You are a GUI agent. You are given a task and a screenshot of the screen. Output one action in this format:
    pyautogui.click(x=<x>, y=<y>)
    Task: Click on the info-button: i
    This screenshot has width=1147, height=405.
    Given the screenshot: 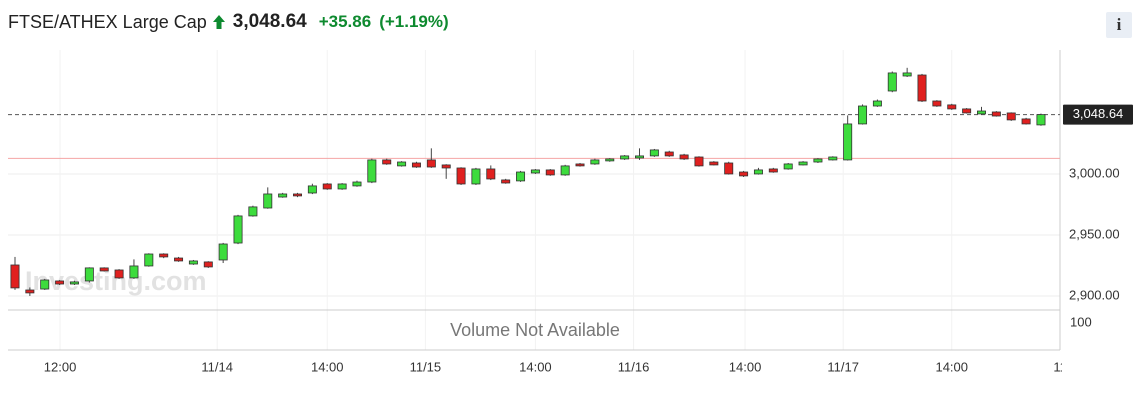 What is the action you would take?
    pyautogui.click(x=1119, y=25)
    